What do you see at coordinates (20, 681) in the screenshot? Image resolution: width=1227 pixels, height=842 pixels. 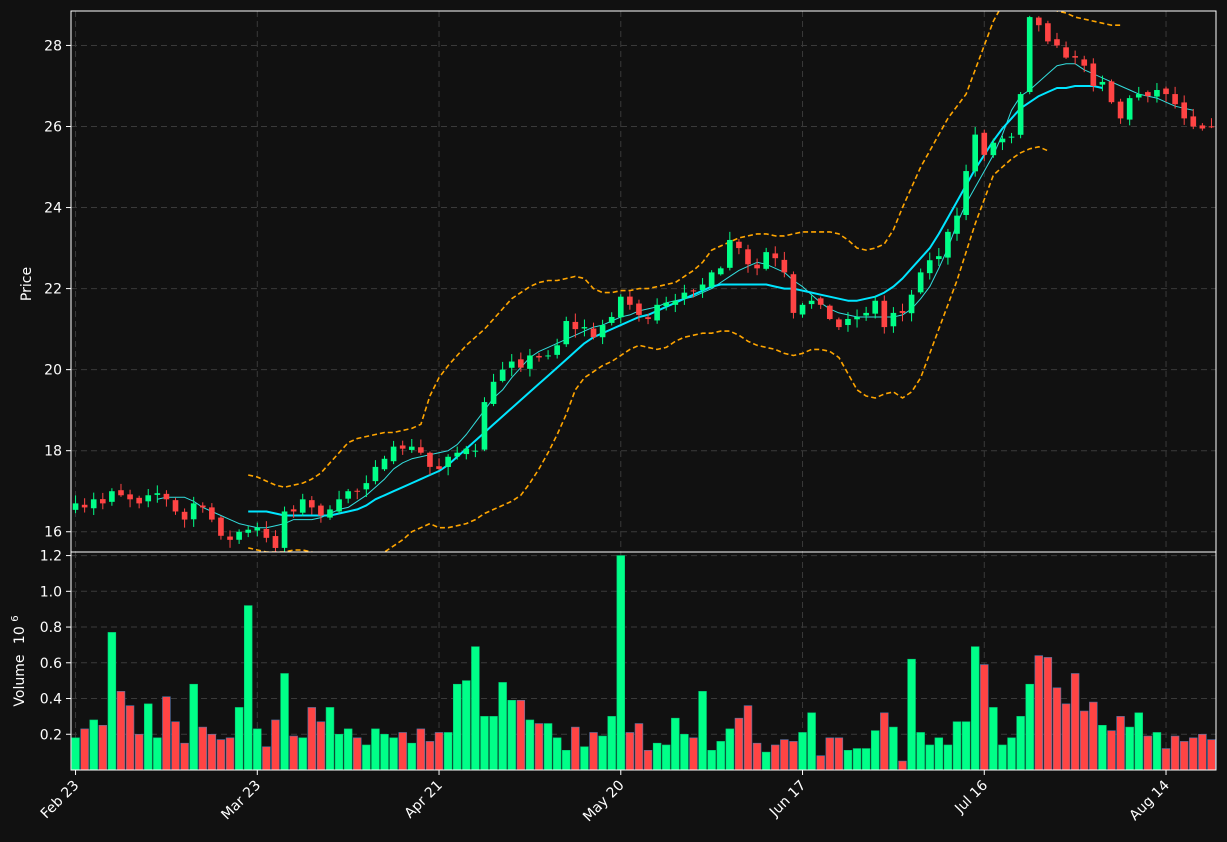 I see `volume-ylabel-text: Volume` at bounding box center [20, 681].